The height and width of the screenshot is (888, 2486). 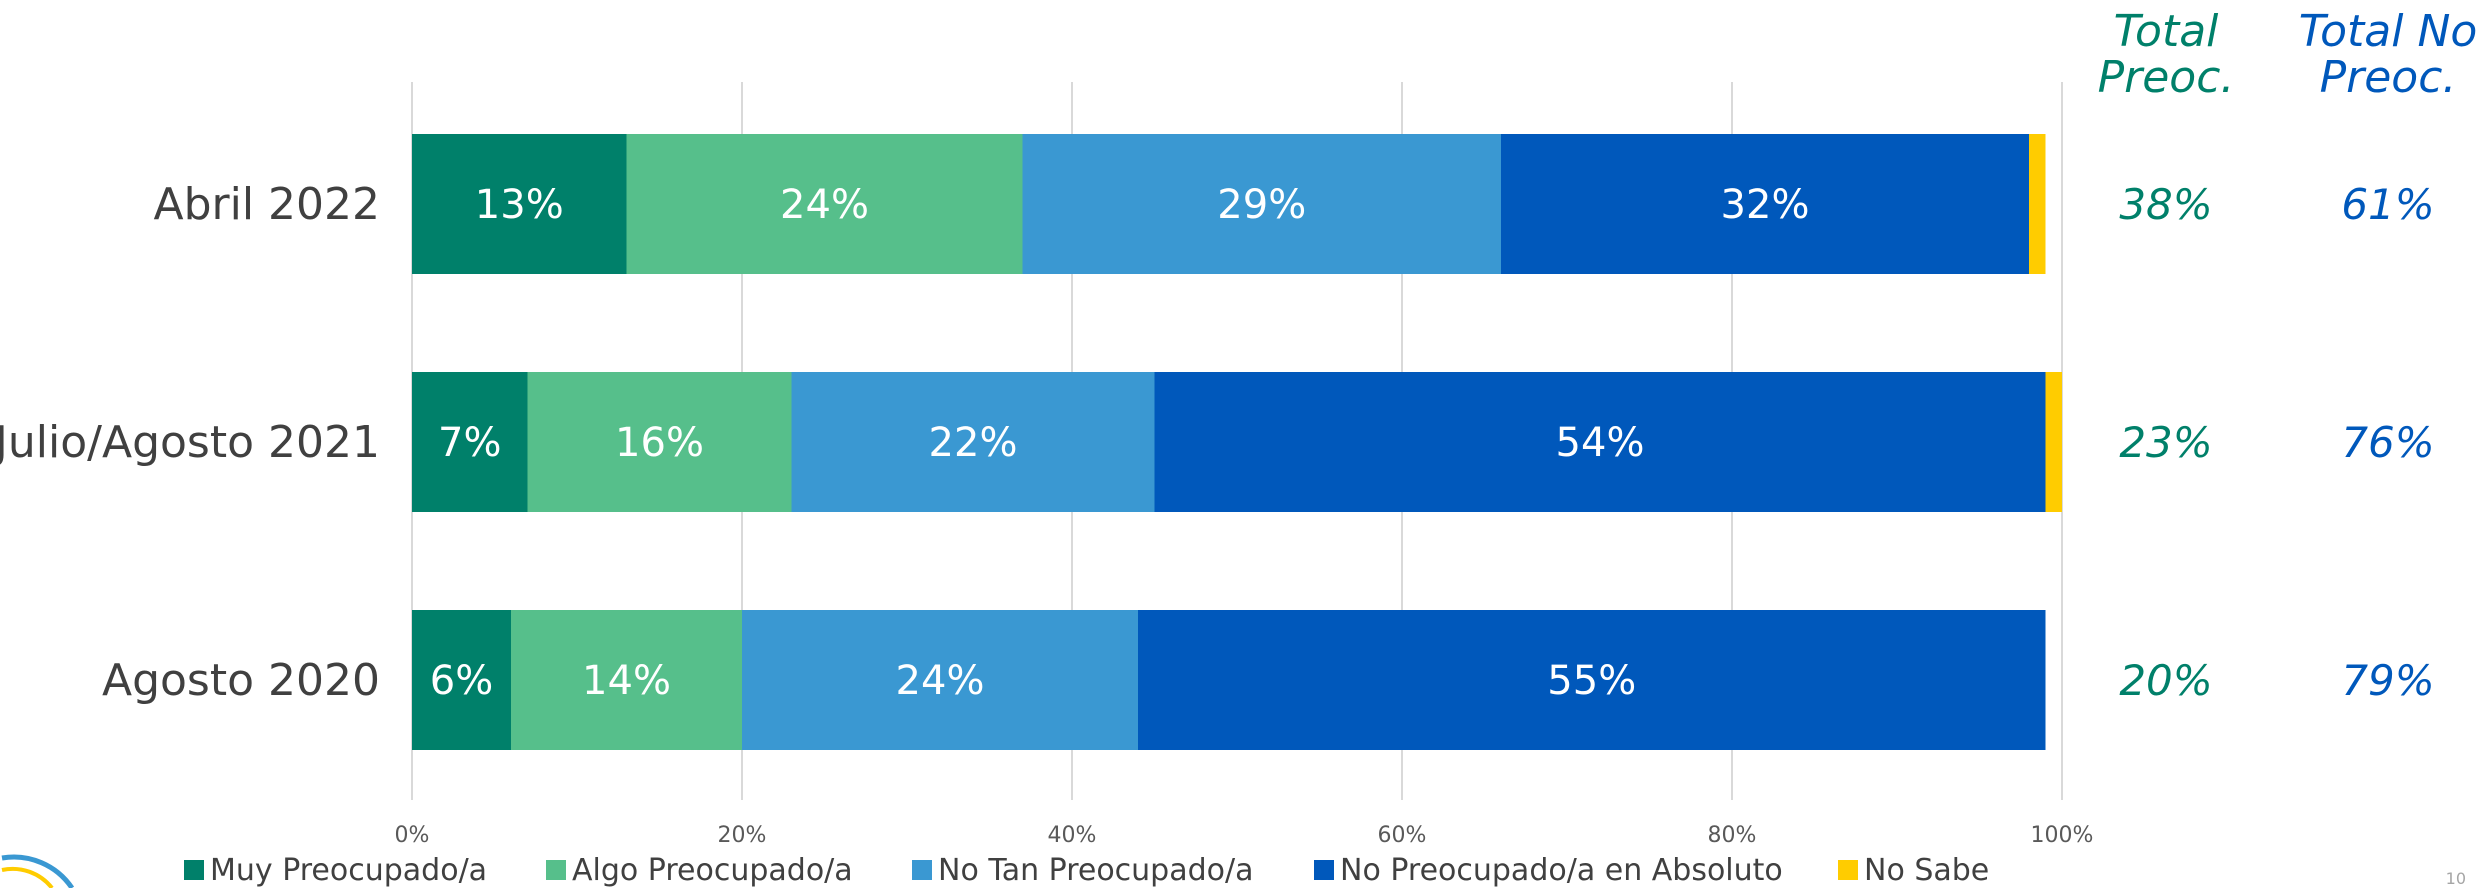 What do you see at coordinates (2062, 835) in the screenshot?
I see `x-tick-label: 100%` at bounding box center [2062, 835].